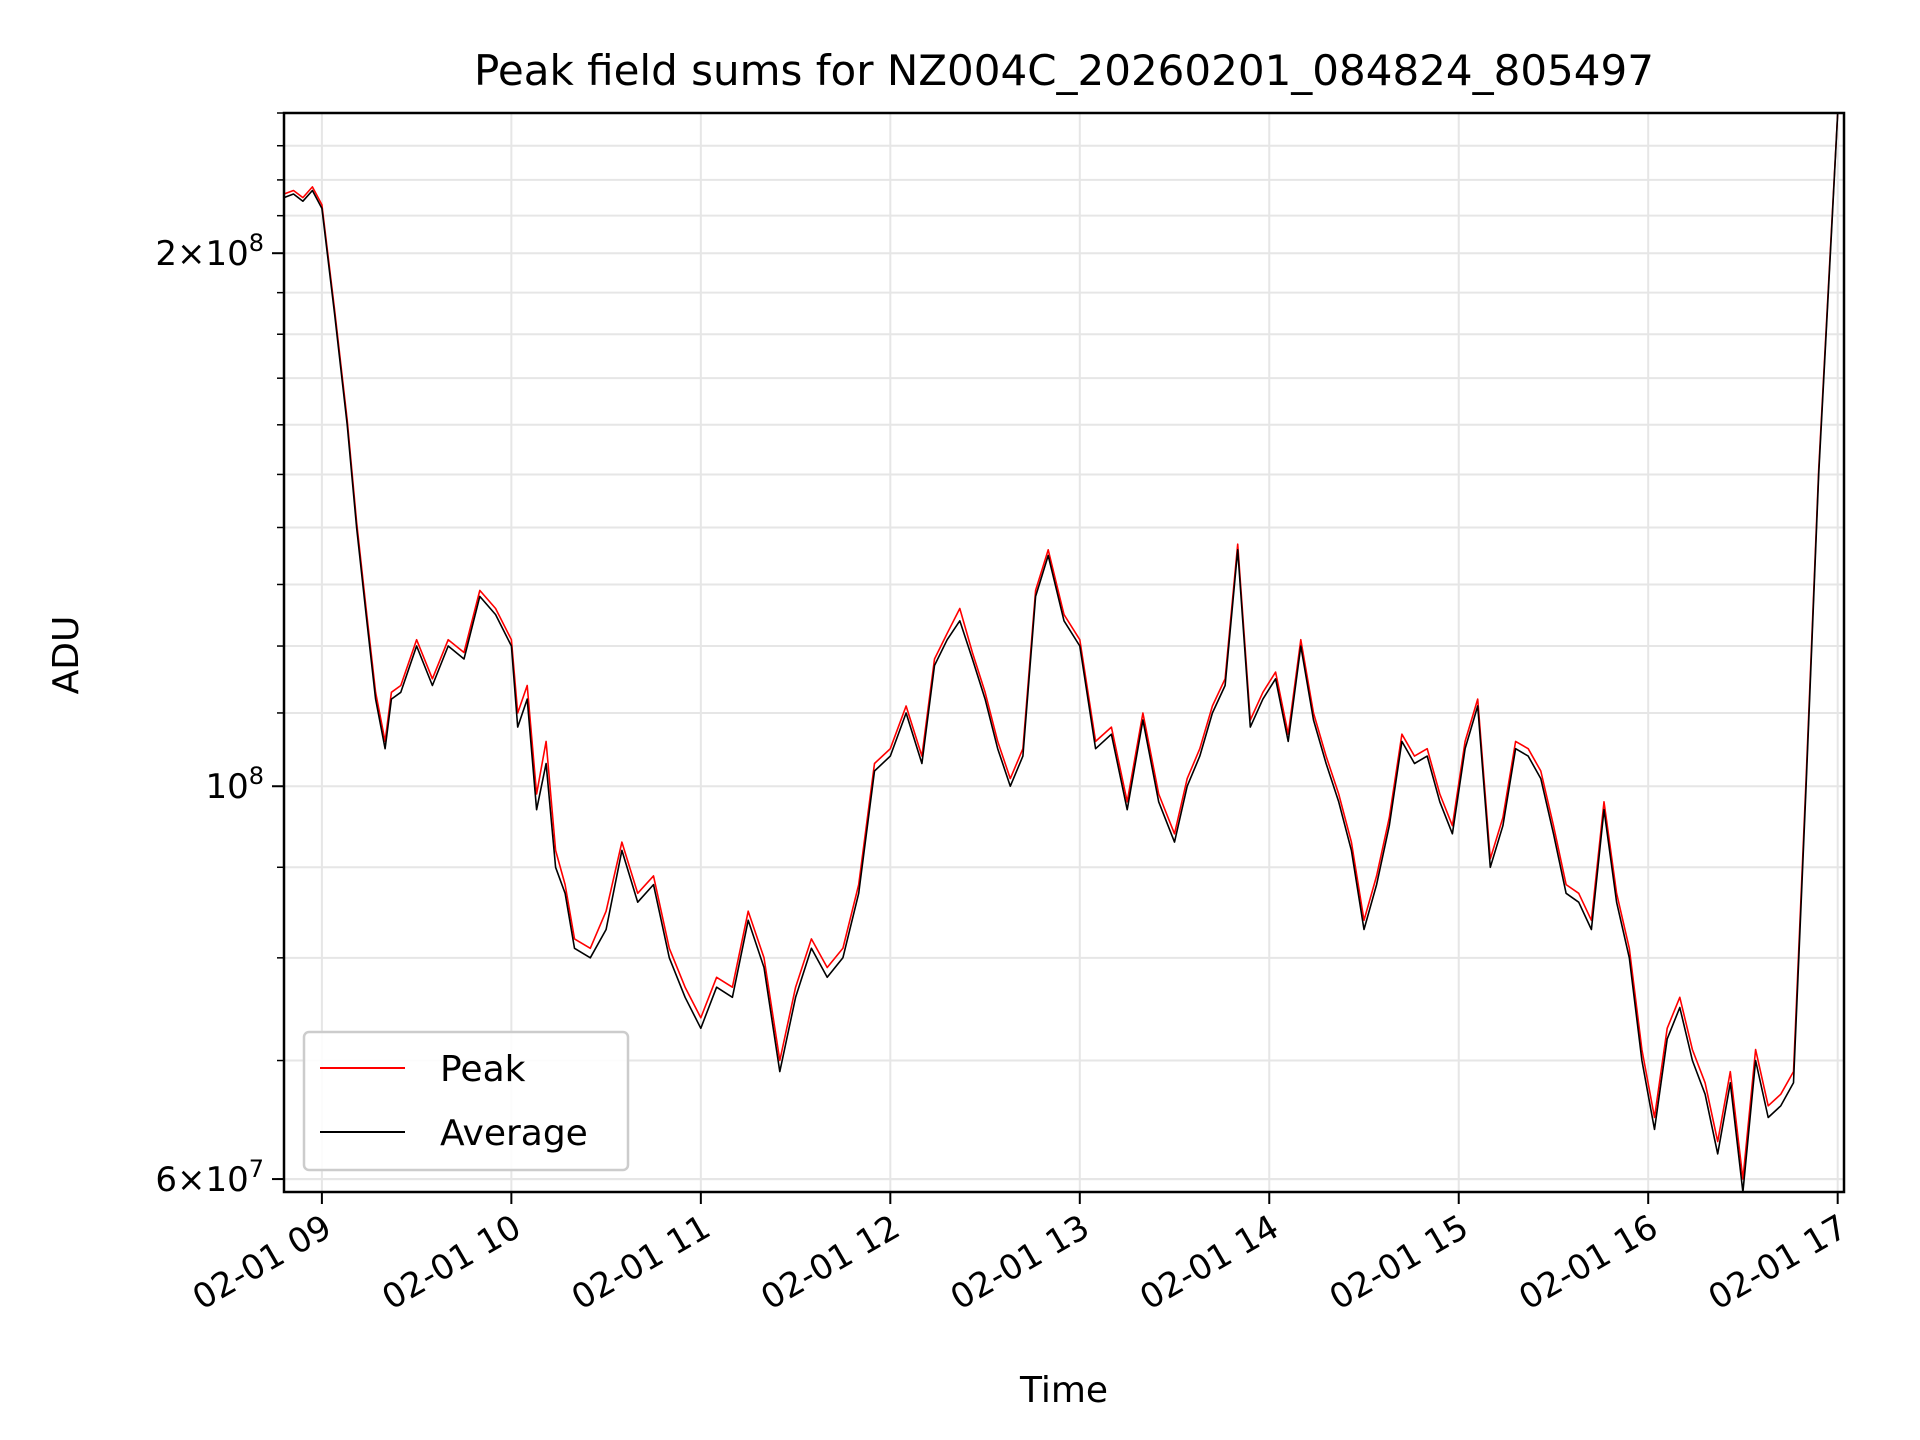 This screenshot has height=1440, width=1920. I want to click on y-axis-label: ADU, so click(66, 655).